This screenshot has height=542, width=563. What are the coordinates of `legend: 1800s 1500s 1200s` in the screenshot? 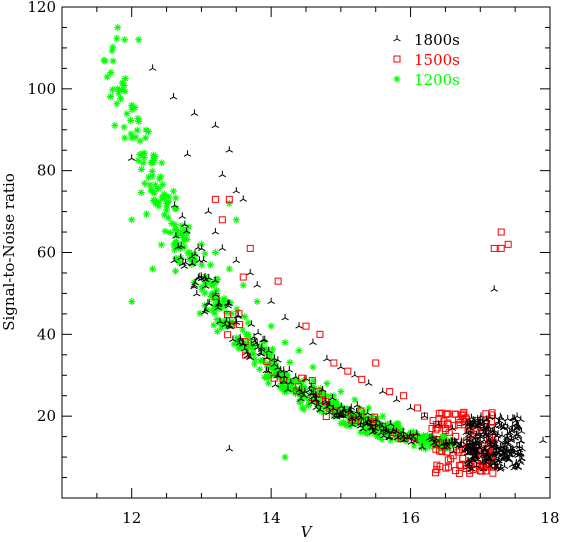 It's located at (426, 60).